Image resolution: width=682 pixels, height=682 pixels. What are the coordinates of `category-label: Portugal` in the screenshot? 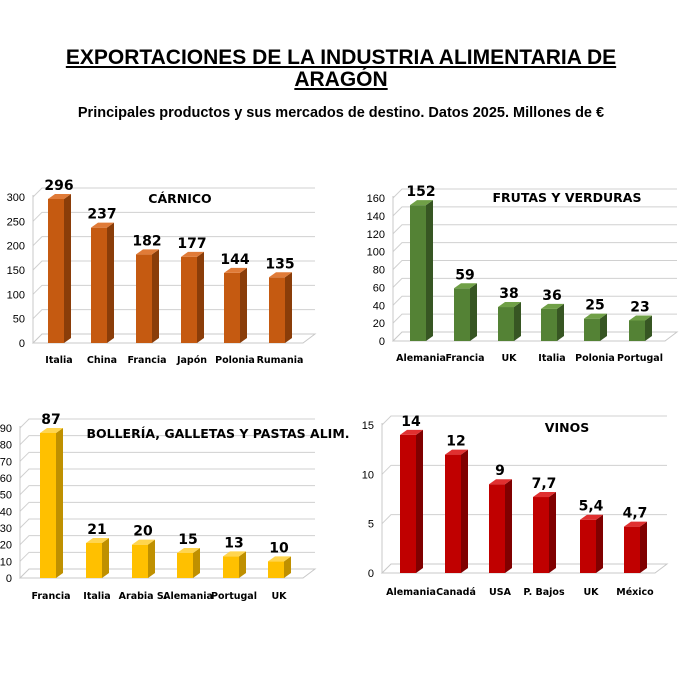 It's located at (234, 596).